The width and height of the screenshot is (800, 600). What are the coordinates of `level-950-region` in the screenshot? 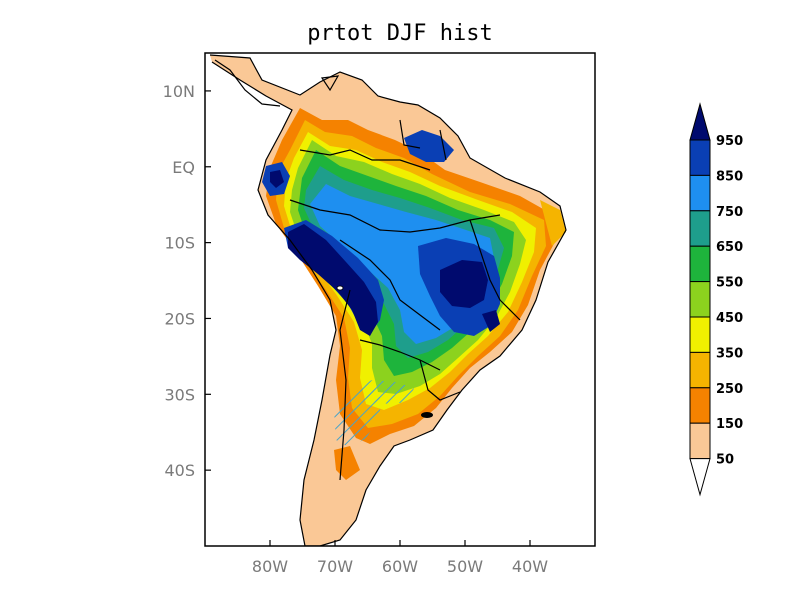 It's located at (333, 280).